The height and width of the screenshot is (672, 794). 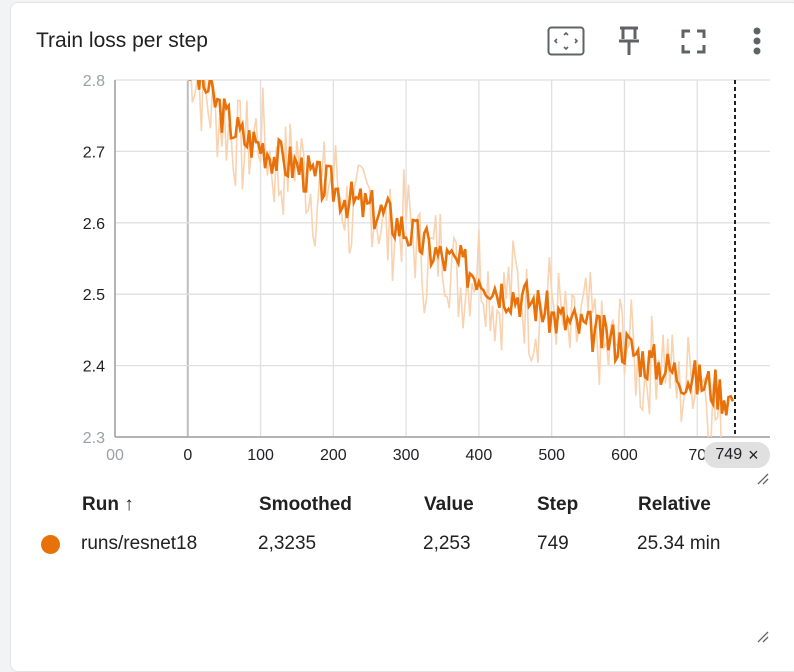 What do you see at coordinates (139, 543) in the screenshot?
I see `row-run-name: runs/resnet18` at bounding box center [139, 543].